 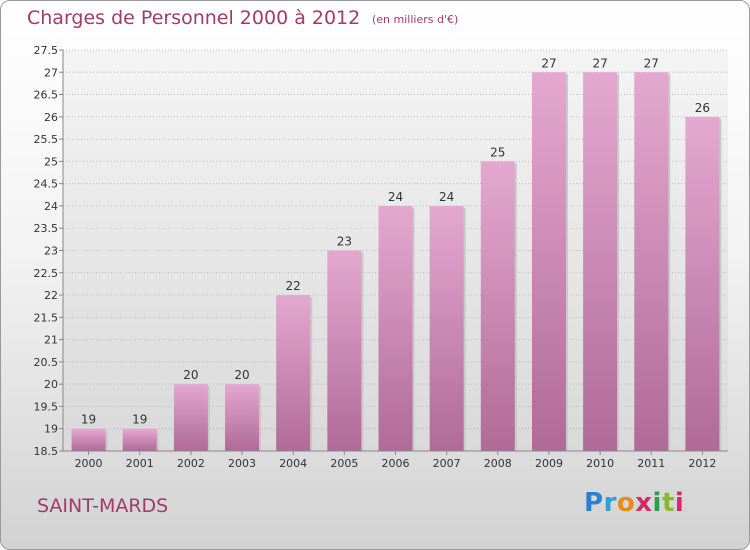 I want to click on y-tick-label: 22, so click(x=51, y=295).